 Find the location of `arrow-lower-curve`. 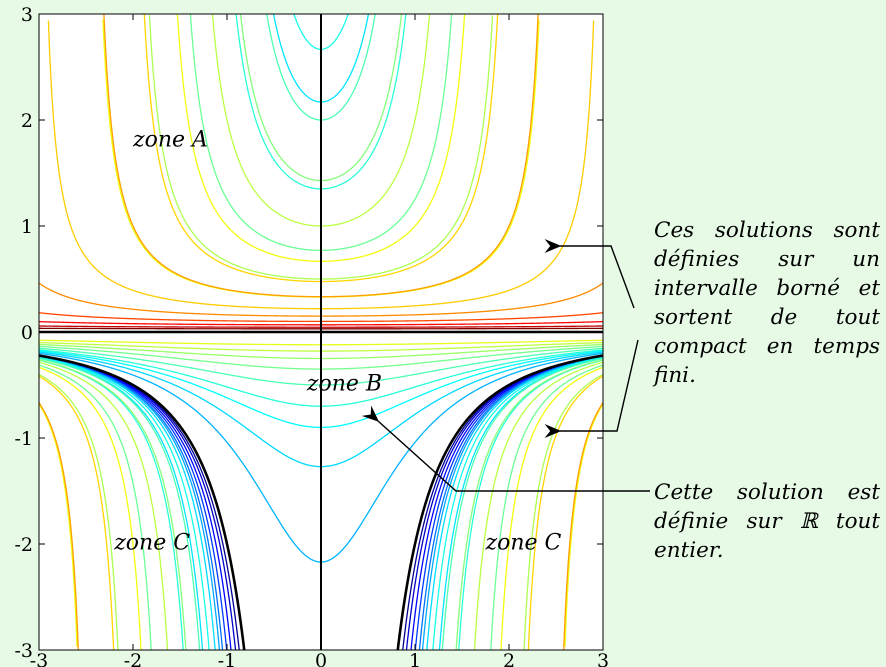

arrow-lower-curve is located at coordinates (591, 388).